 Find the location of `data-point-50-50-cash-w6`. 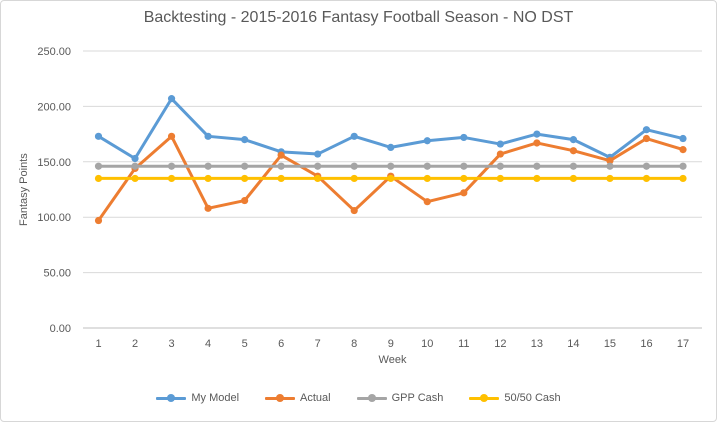

data-point-50-50-cash-w6 is located at coordinates (281, 178).